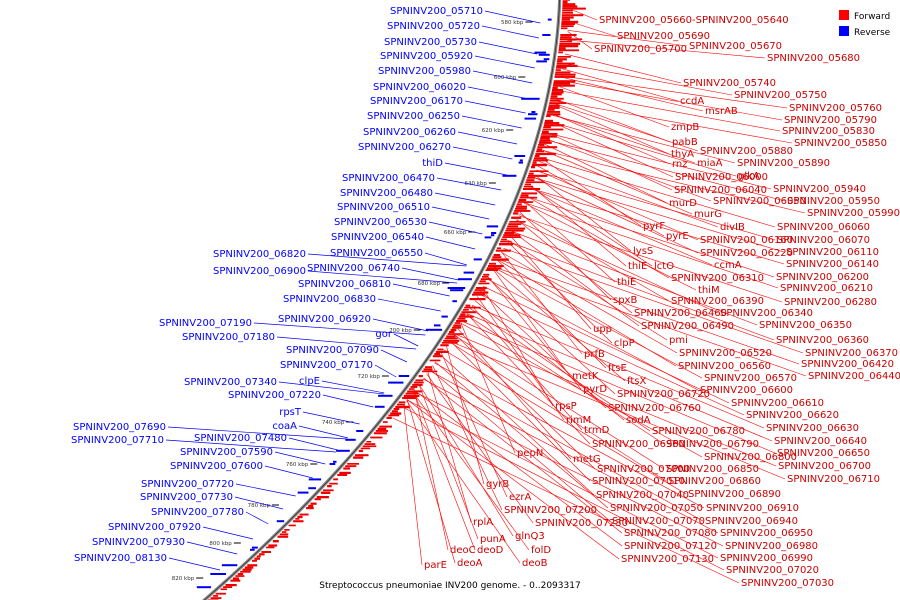 This screenshot has width=900, height=600. What do you see at coordinates (290, 412) in the screenshot?
I see `reverse-label-text: rpsT` at bounding box center [290, 412].